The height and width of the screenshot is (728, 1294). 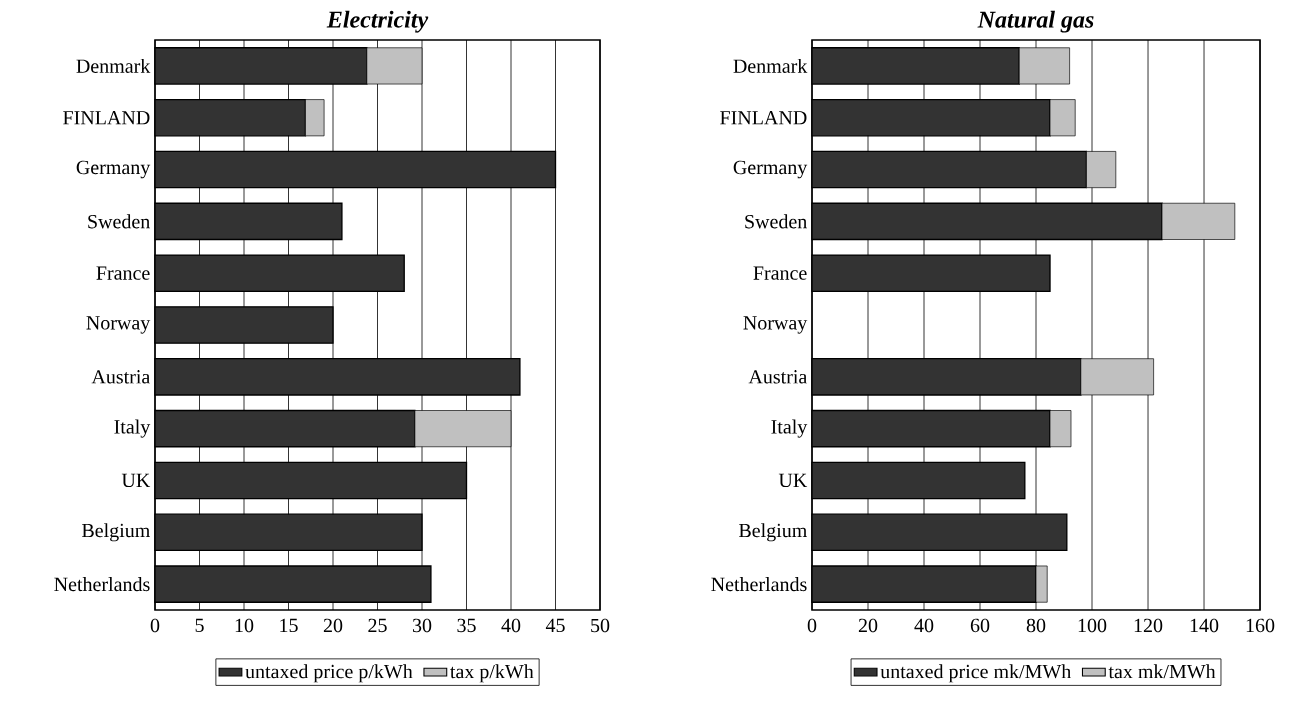 I want to click on x-tick-label: 120, so click(x=1148, y=625).